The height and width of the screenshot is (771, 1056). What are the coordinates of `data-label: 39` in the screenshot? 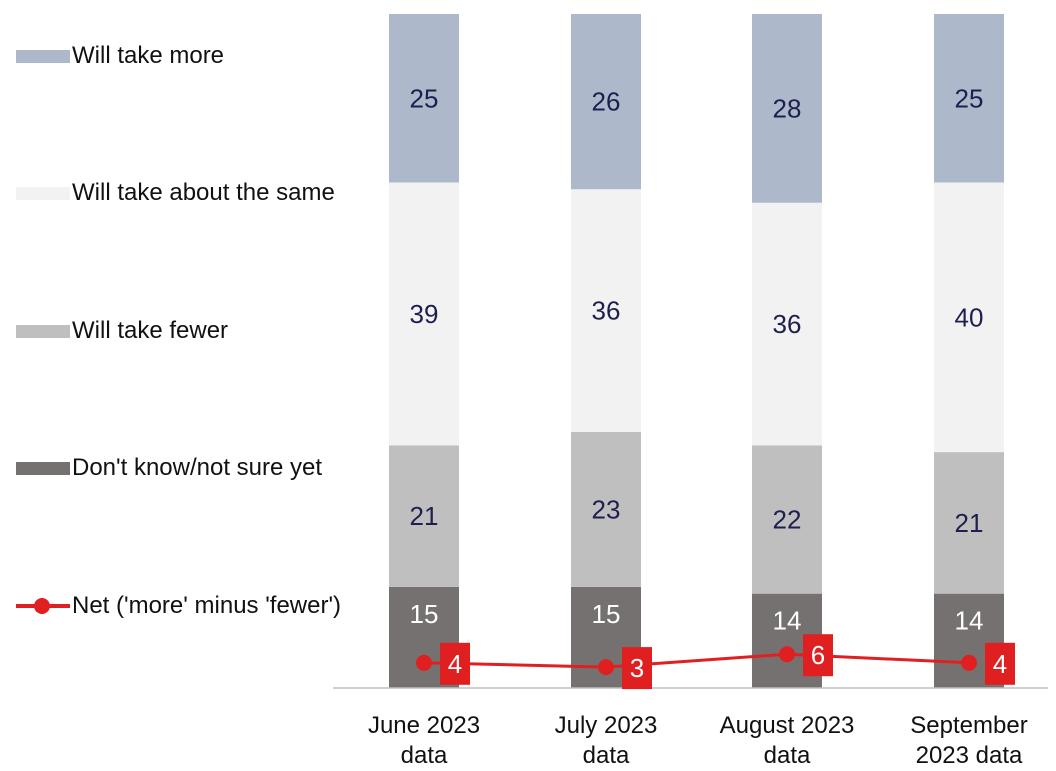 It's located at (424, 314).